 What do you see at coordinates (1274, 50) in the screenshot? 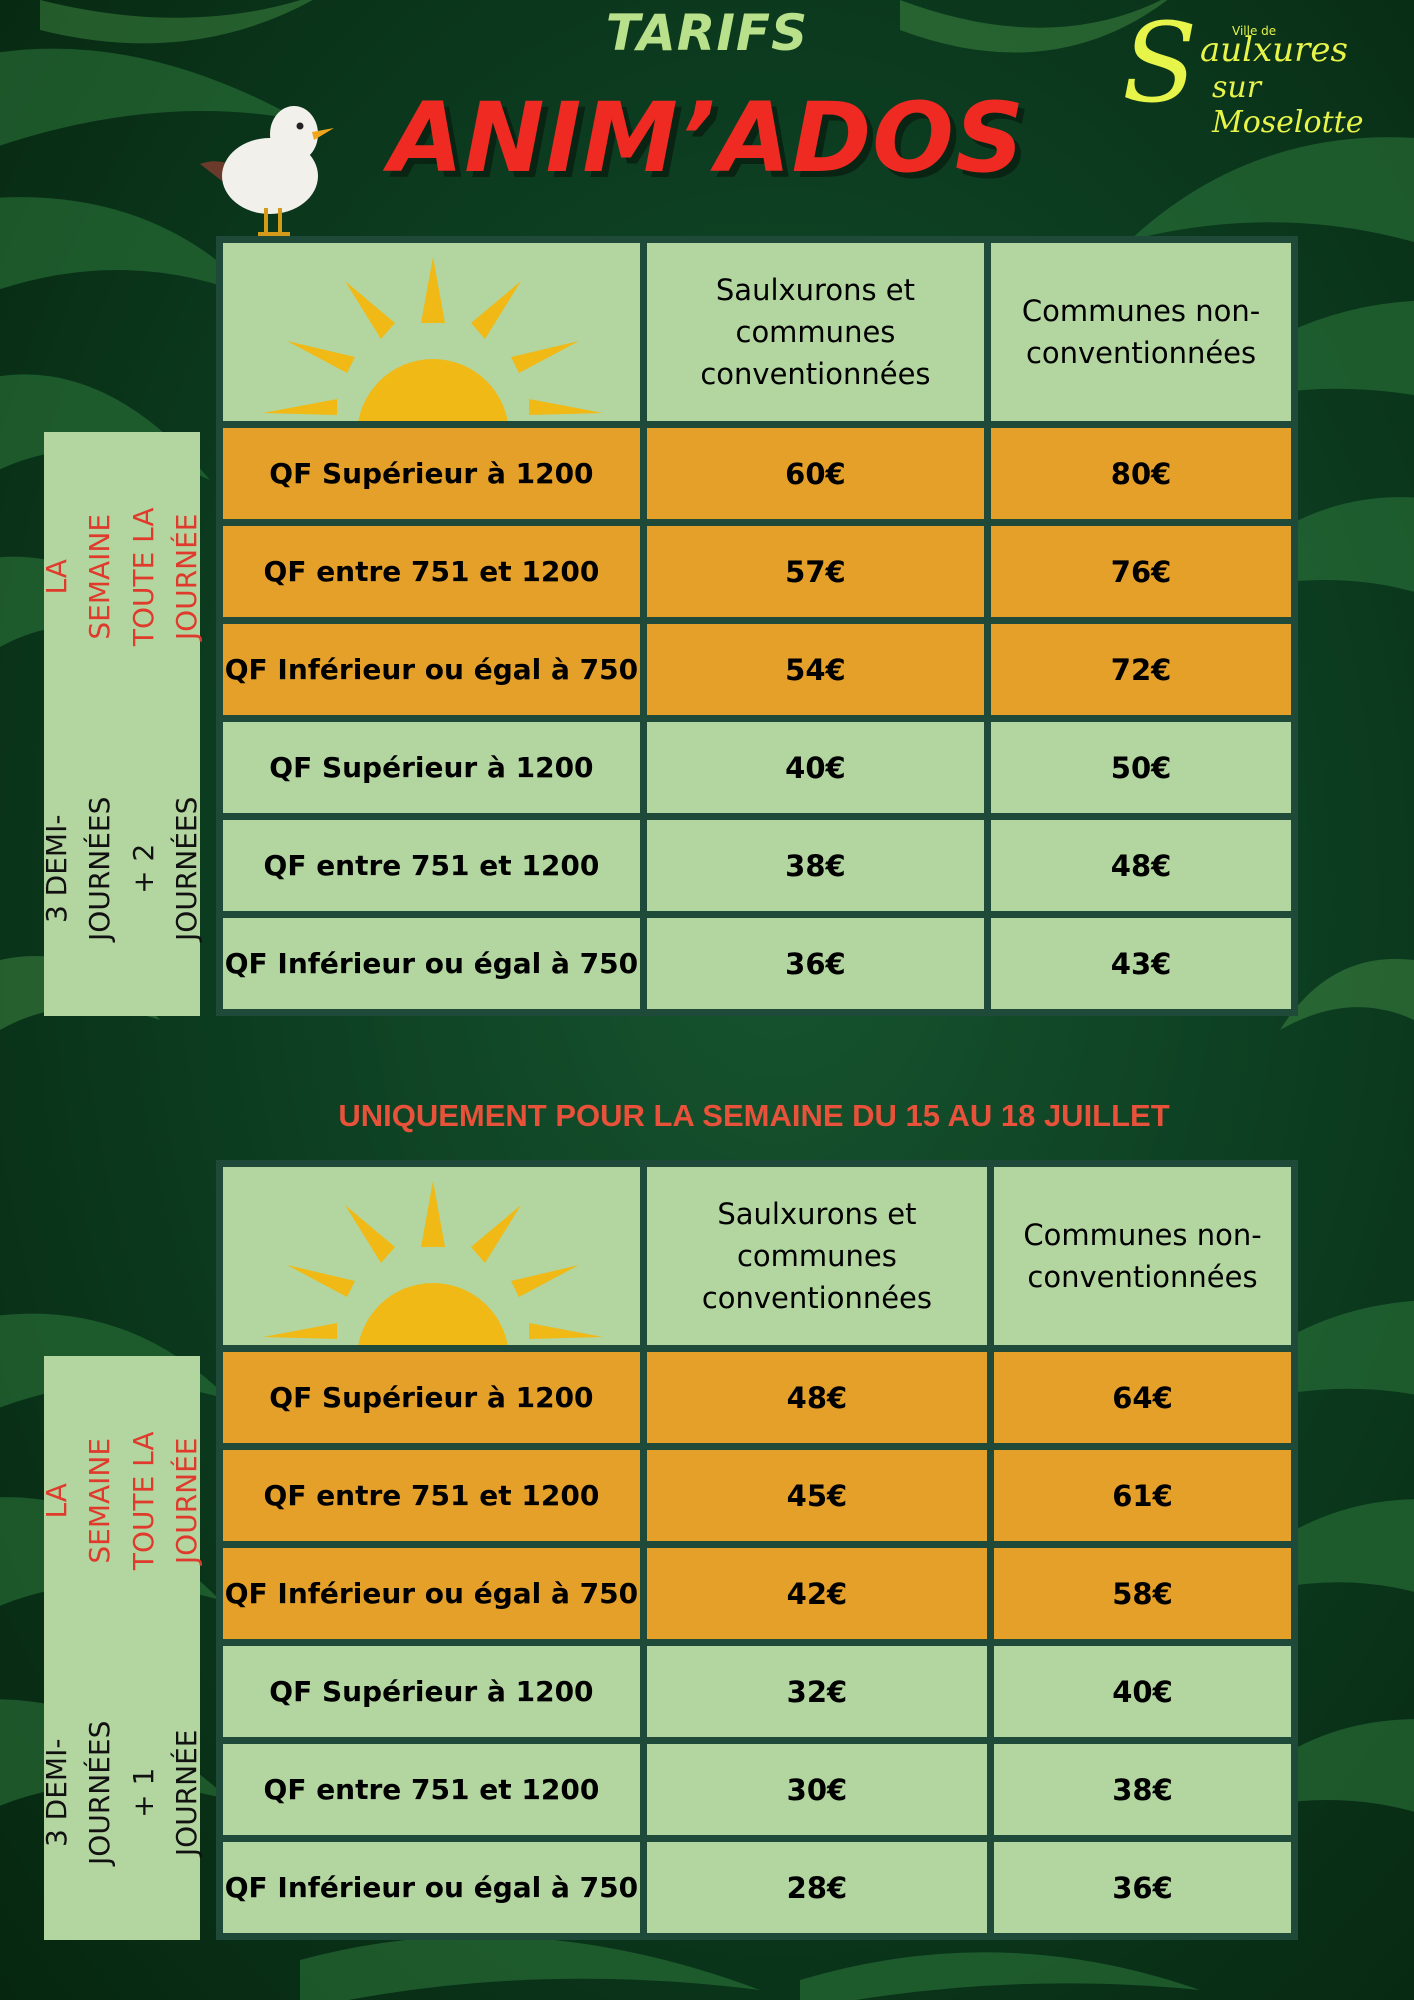
I see `logo-line-1: aulxures` at bounding box center [1274, 50].